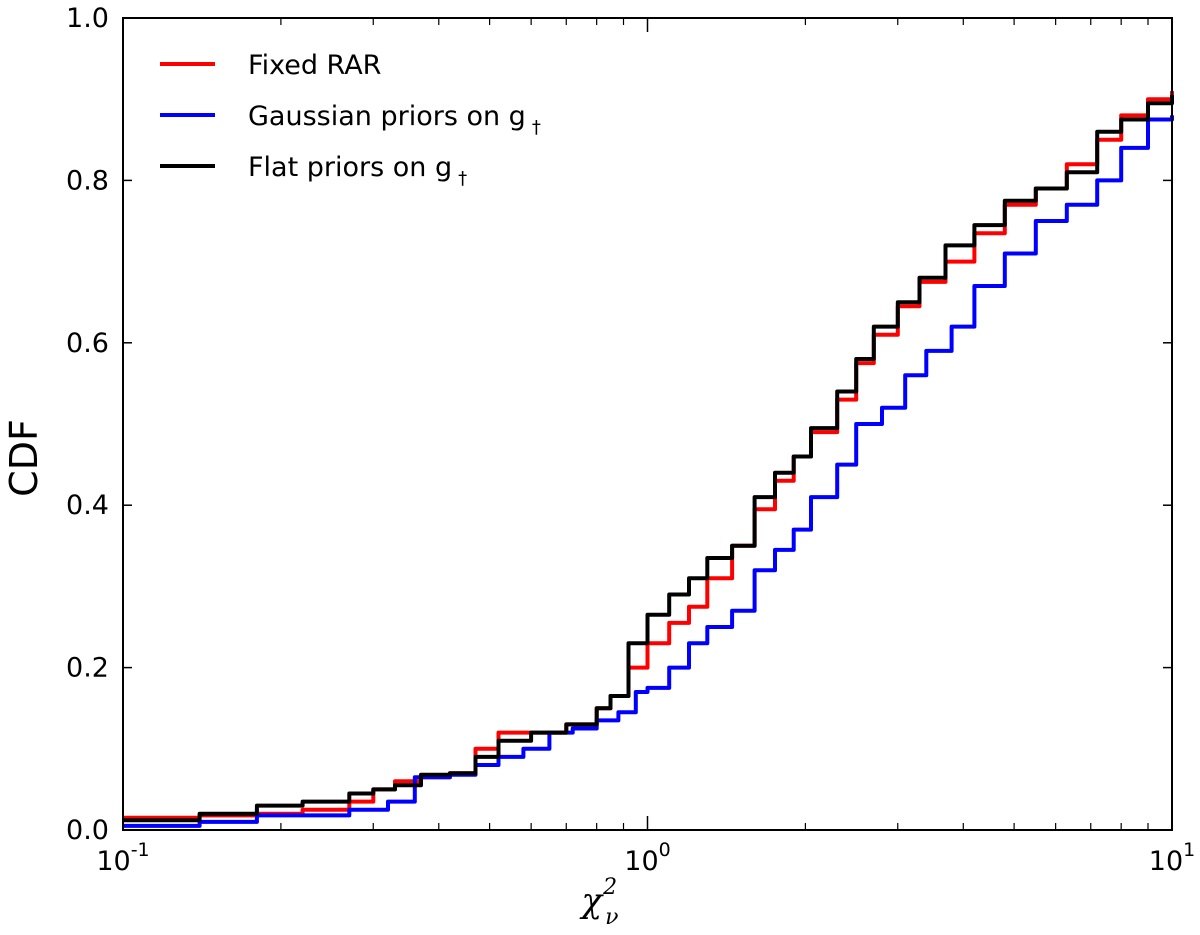  I want to click on x-label-base: χ, so click(592, 901).